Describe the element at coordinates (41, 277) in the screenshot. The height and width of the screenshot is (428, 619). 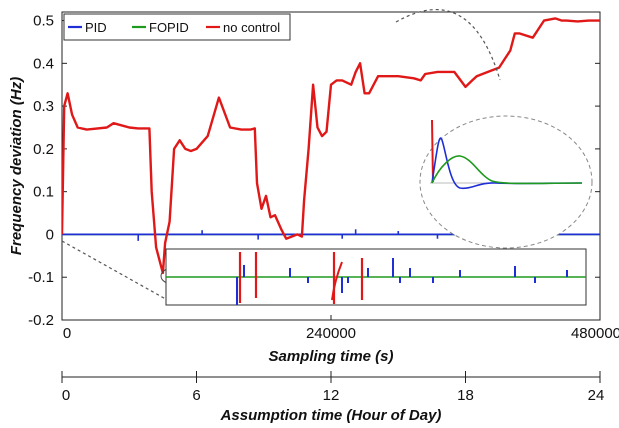
I see `y-tick-label: -0.1` at that location.